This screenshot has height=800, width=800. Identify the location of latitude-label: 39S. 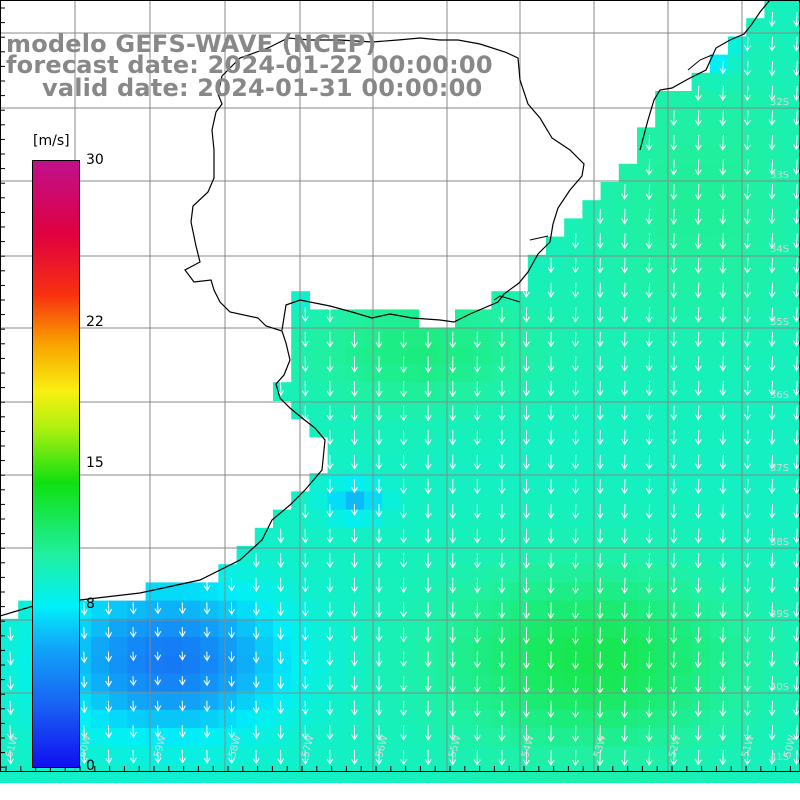
(779, 614).